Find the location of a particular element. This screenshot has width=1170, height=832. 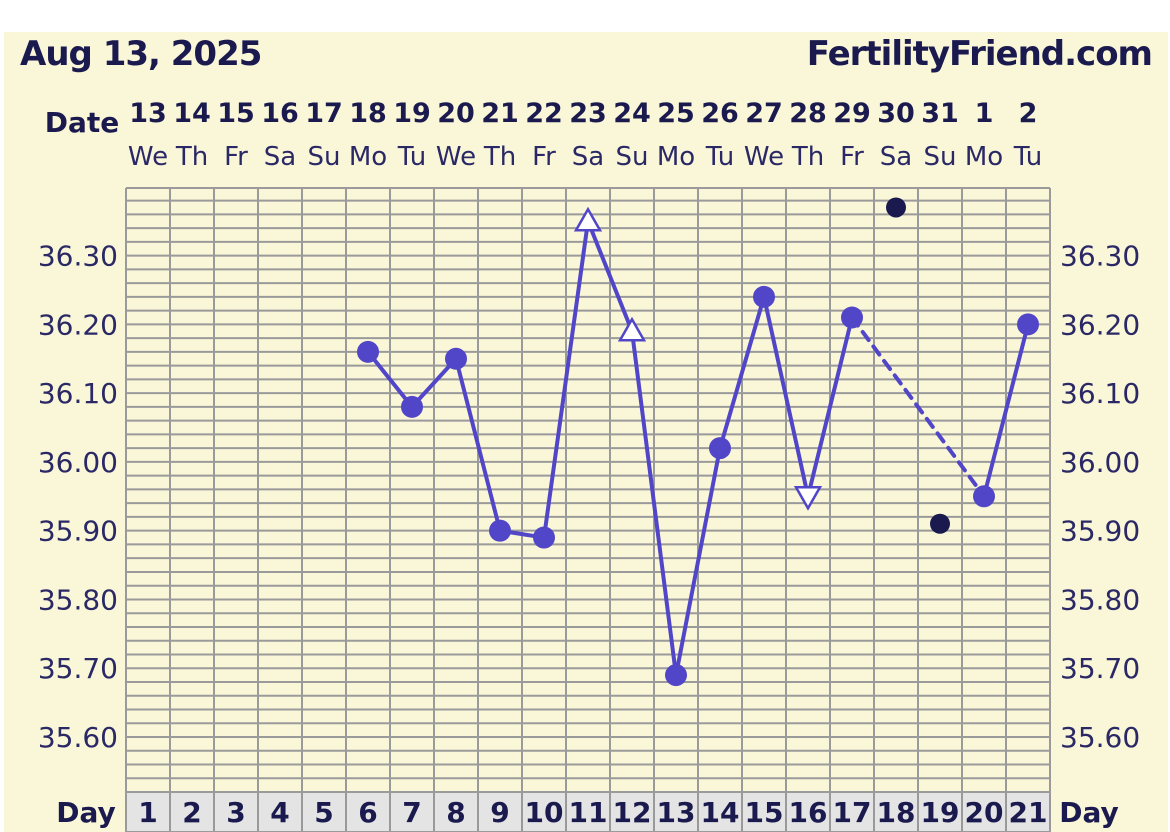

date-label: 2 is located at coordinates (1028, 113).